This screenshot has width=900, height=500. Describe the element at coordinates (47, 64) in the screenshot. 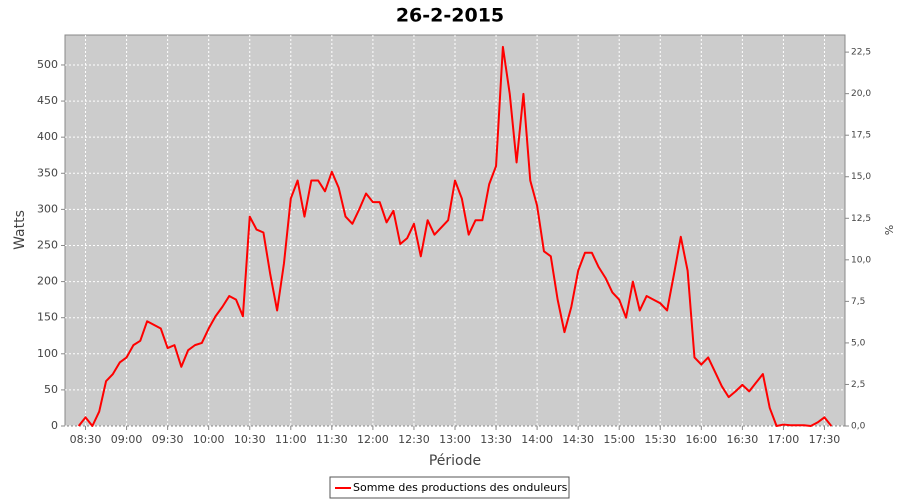

I see `y-tick-label: 500` at that location.